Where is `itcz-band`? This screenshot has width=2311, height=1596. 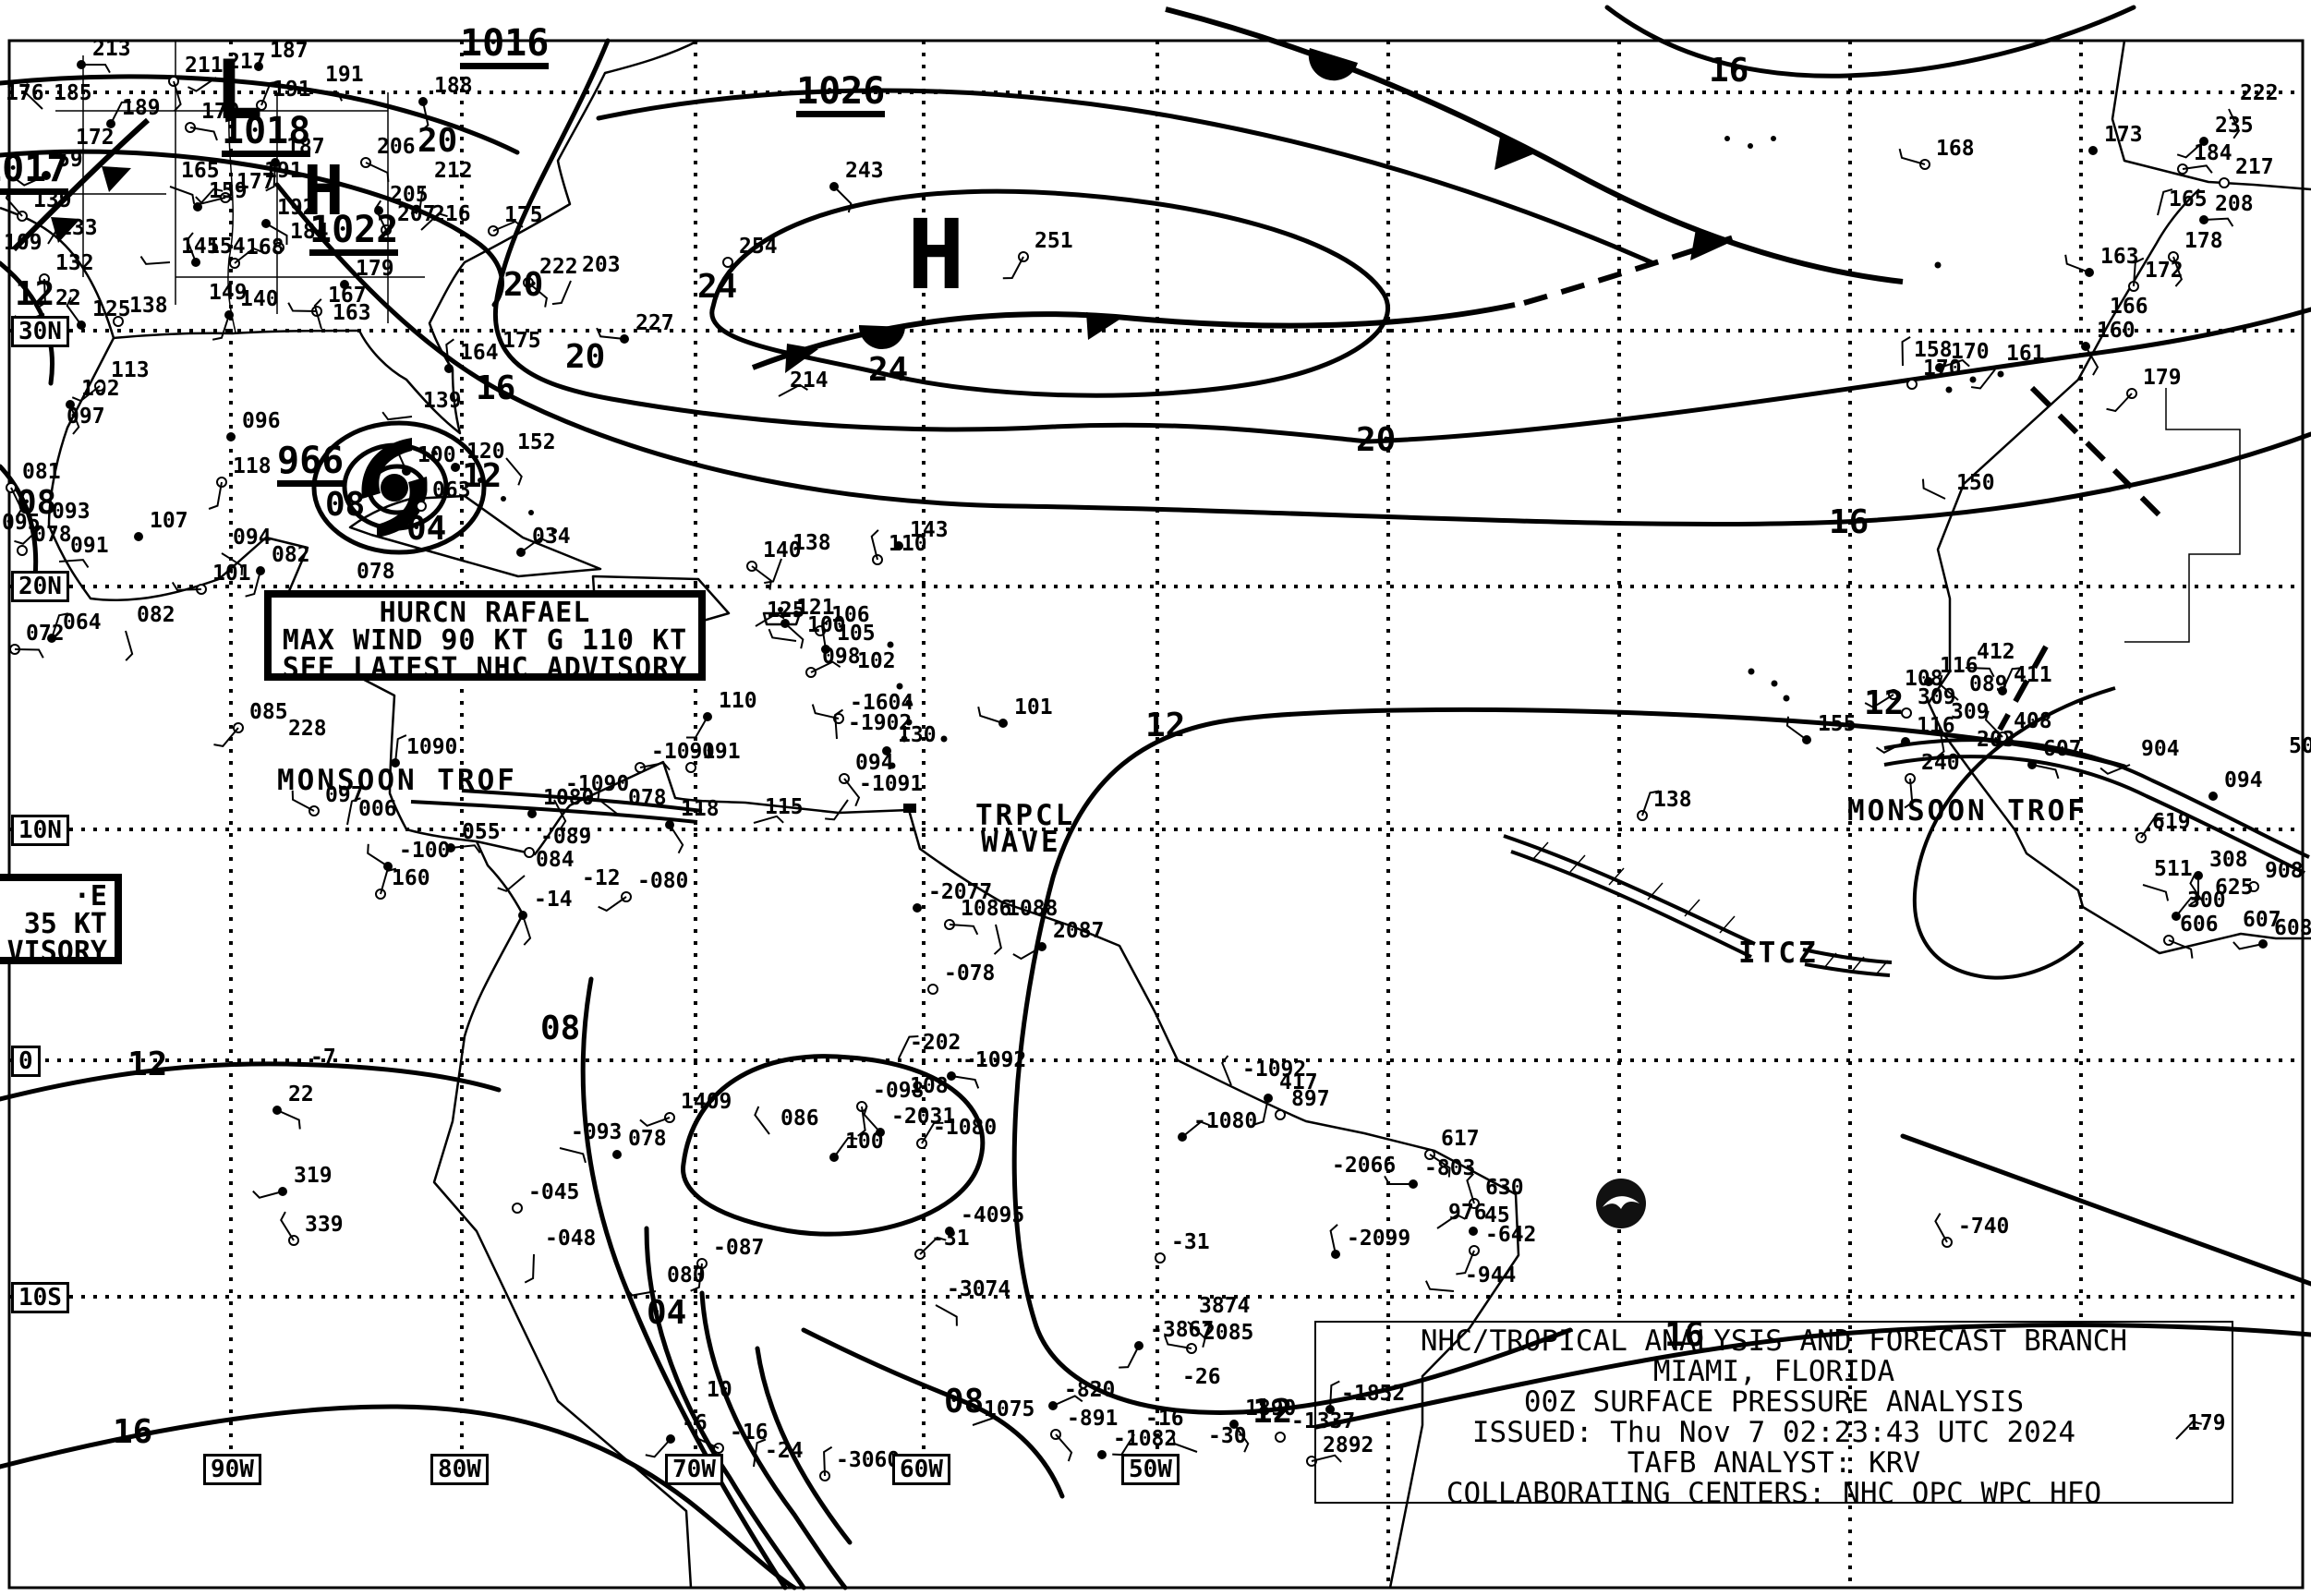
itcz-band is located at coordinates (1698, 905).